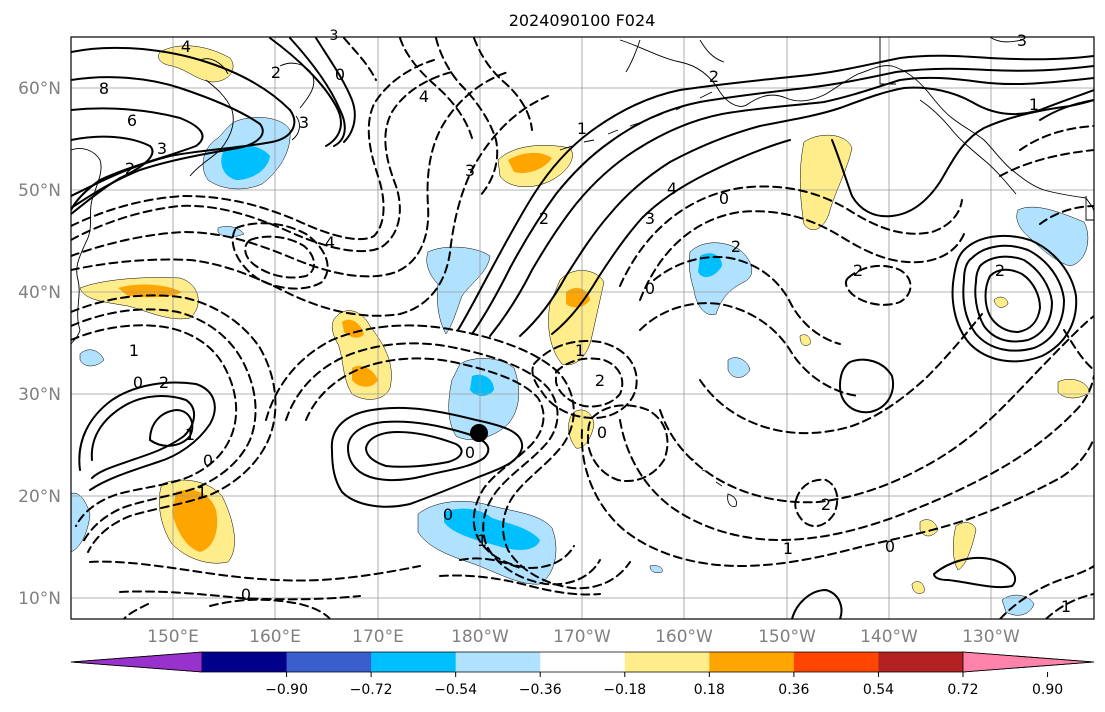 The image size is (1105, 712). I want to click on colorbar-outline, so click(582, 662).